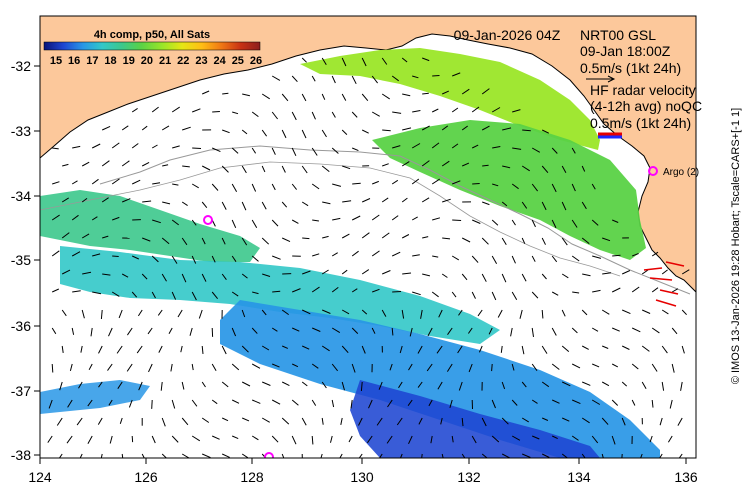 This screenshot has height=501, width=750. What do you see at coordinates (146, 477) in the screenshot?
I see `x-tick-label: 126` at bounding box center [146, 477].